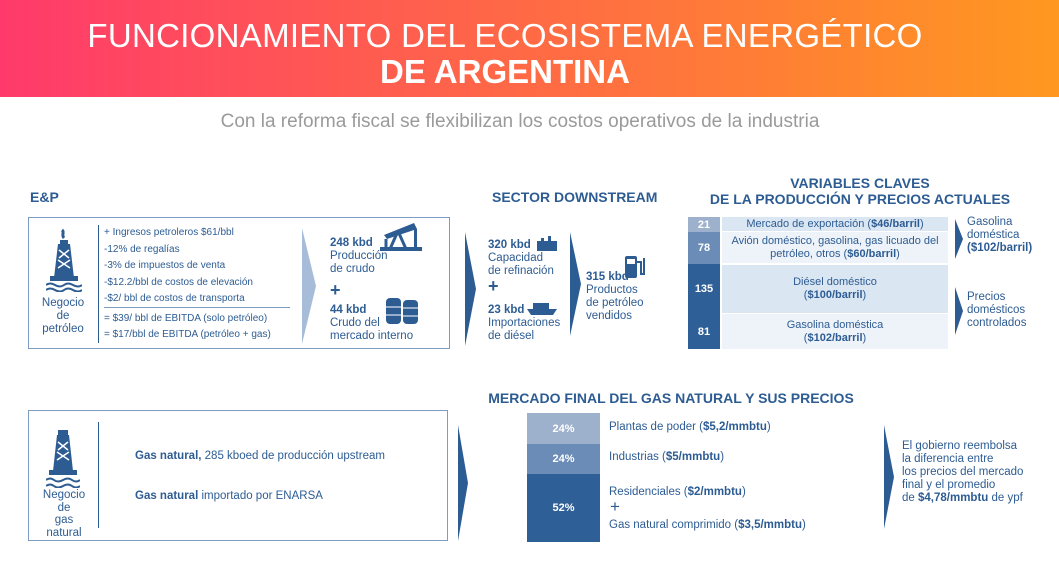 This screenshot has height=563, width=1059. What do you see at coordinates (174, 298) in the screenshot?
I see `ep-item: -$2/ bbl de costos de transporta` at bounding box center [174, 298].